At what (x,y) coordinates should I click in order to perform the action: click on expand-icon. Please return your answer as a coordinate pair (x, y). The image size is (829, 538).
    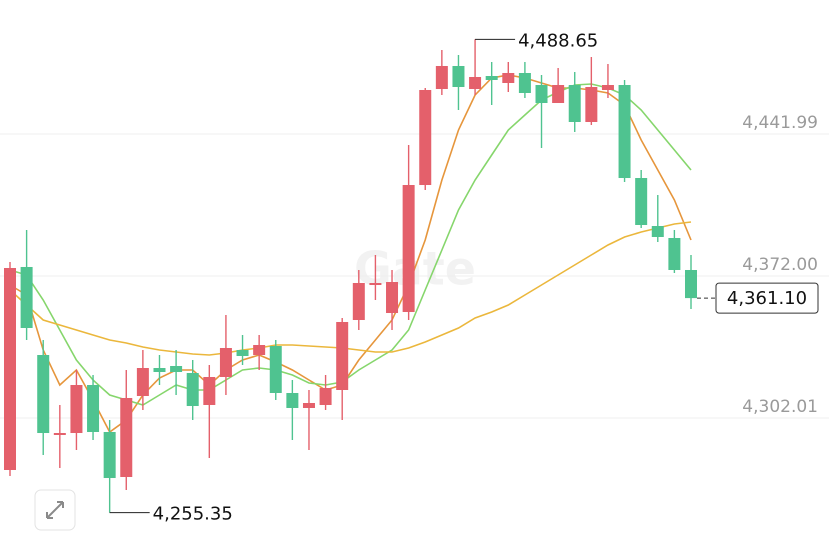
    Looking at the image, I should click on (55, 510).